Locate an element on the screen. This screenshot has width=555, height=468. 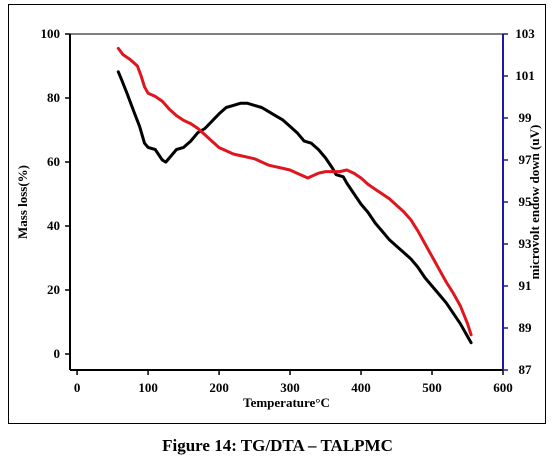
y2-axis-title: microvolt endow down (uV) is located at coordinates (534, 202).